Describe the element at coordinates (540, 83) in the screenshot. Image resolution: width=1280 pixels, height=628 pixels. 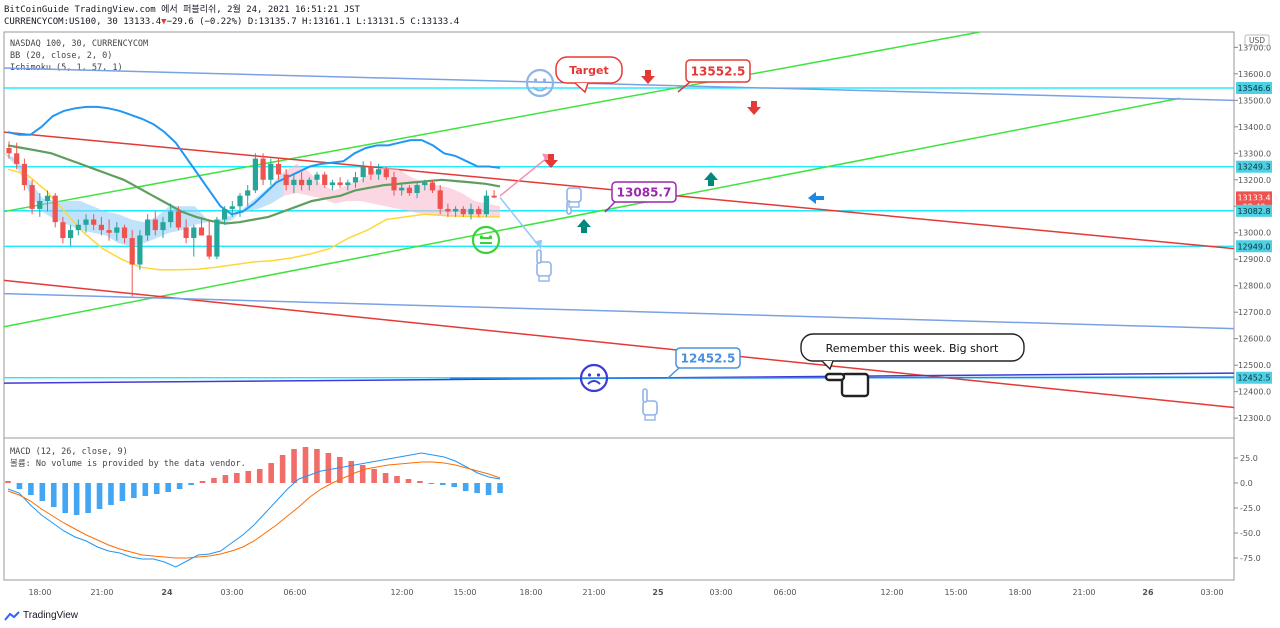
I see `happy-face-icon` at that location.